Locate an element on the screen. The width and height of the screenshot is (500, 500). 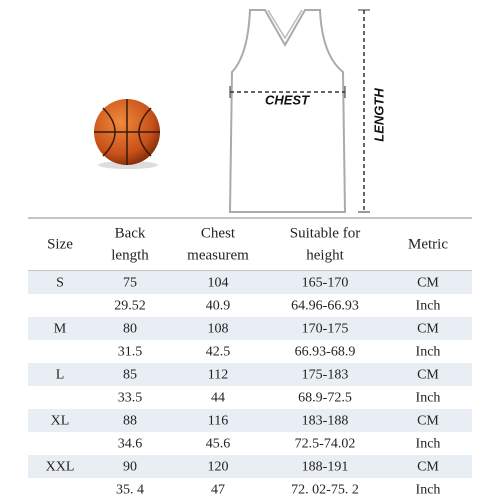
jersey: CHEST LENGTH is located at coordinates (307, 111).